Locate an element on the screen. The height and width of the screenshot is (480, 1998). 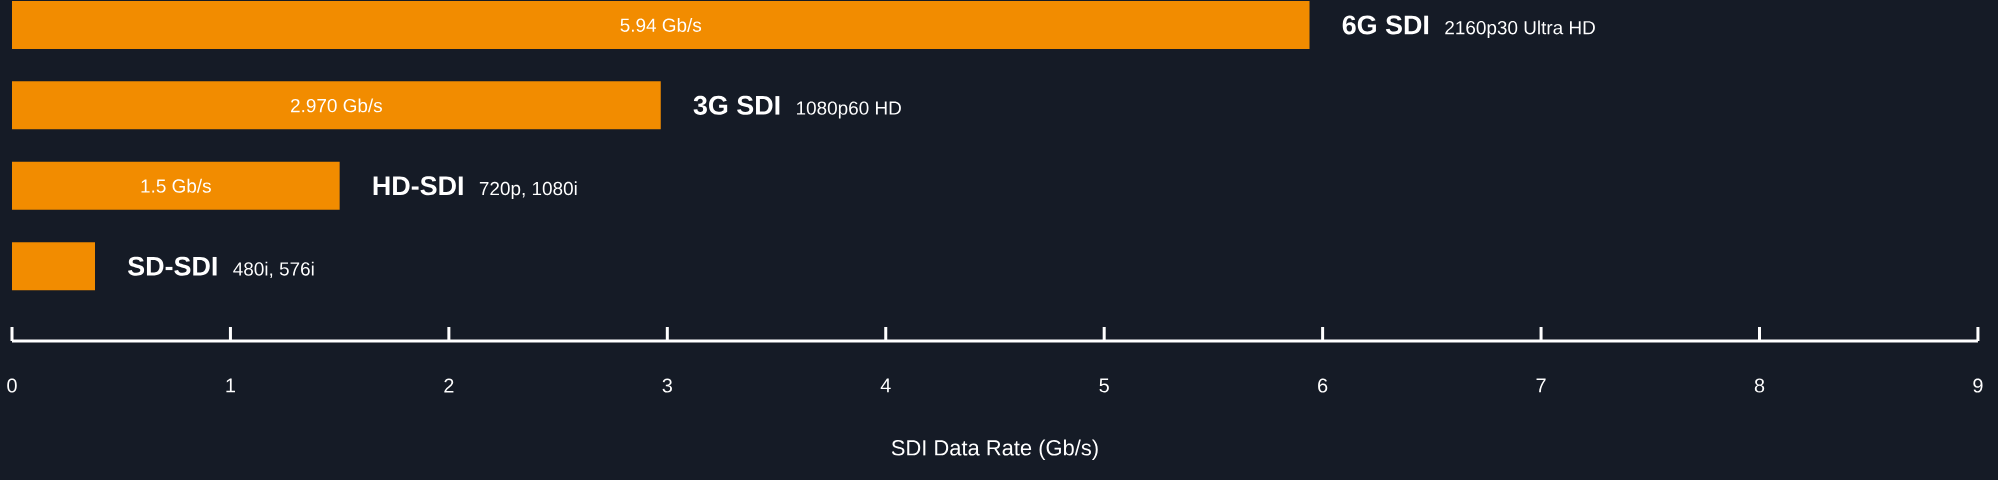
data-label: 5.94 Gb/s is located at coordinates (661, 24).